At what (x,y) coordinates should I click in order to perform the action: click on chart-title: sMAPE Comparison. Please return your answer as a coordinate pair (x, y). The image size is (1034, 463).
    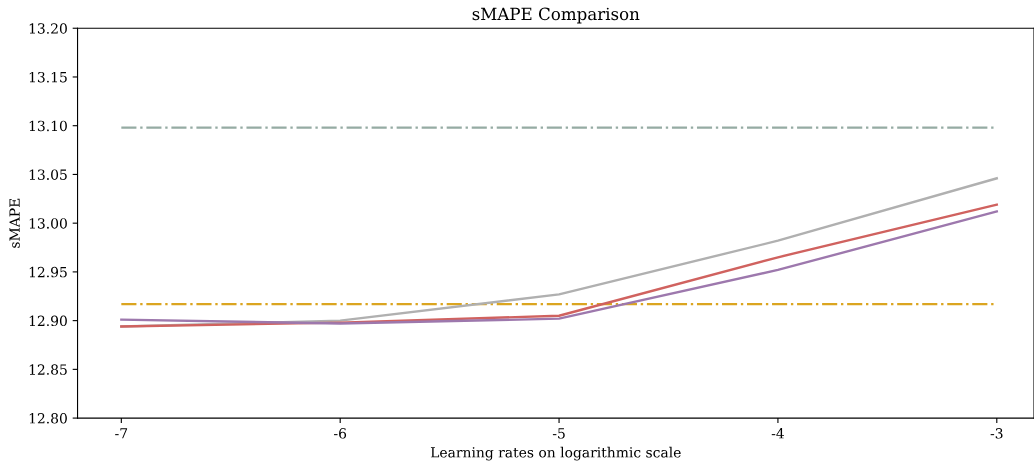
    Looking at the image, I should click on (556, 15).